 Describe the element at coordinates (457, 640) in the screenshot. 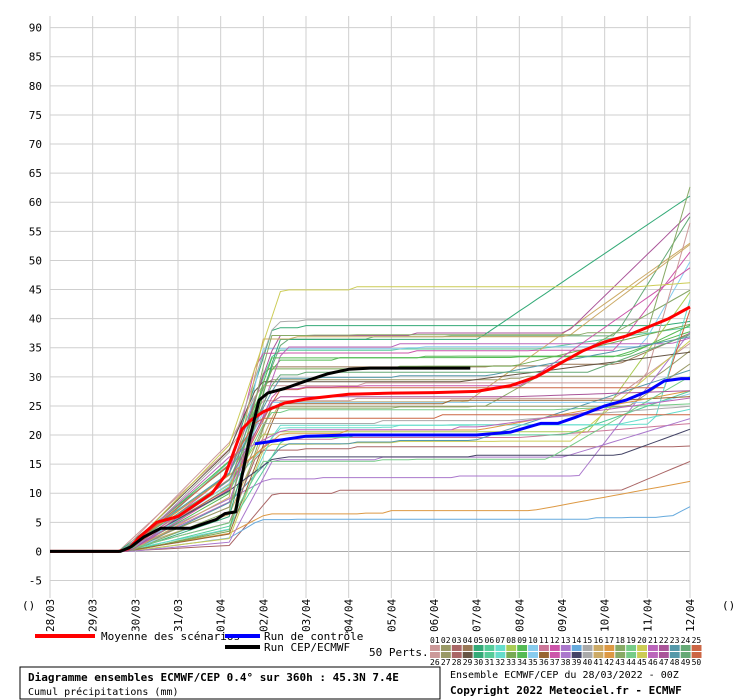

I see `pert-number-top: 03` at that location.